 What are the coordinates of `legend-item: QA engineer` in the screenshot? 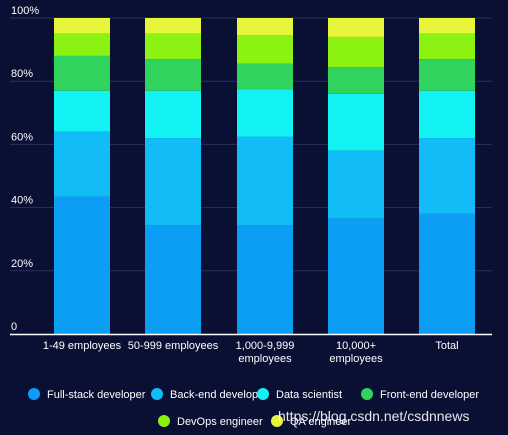 It's located at (311, 421).